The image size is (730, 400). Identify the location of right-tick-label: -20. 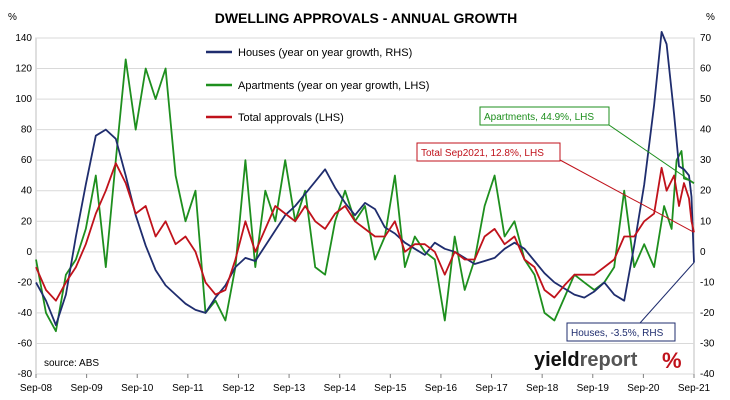
(707, 313).